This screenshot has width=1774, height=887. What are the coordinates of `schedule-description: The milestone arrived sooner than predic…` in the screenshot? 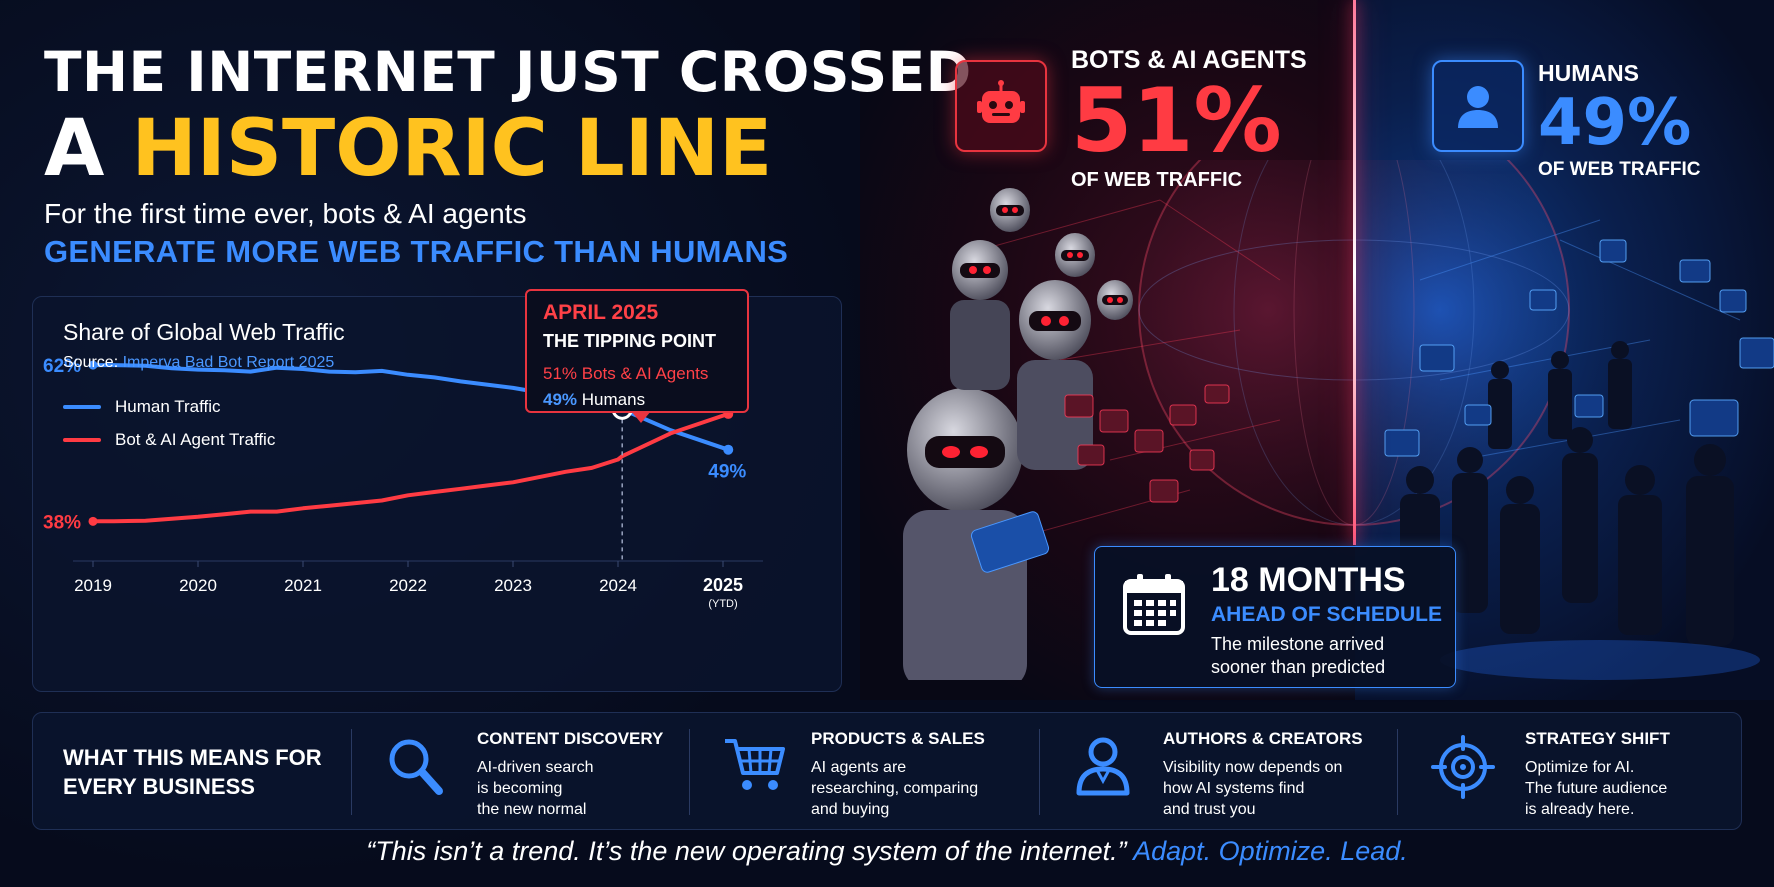 It's located at (1298, 655).